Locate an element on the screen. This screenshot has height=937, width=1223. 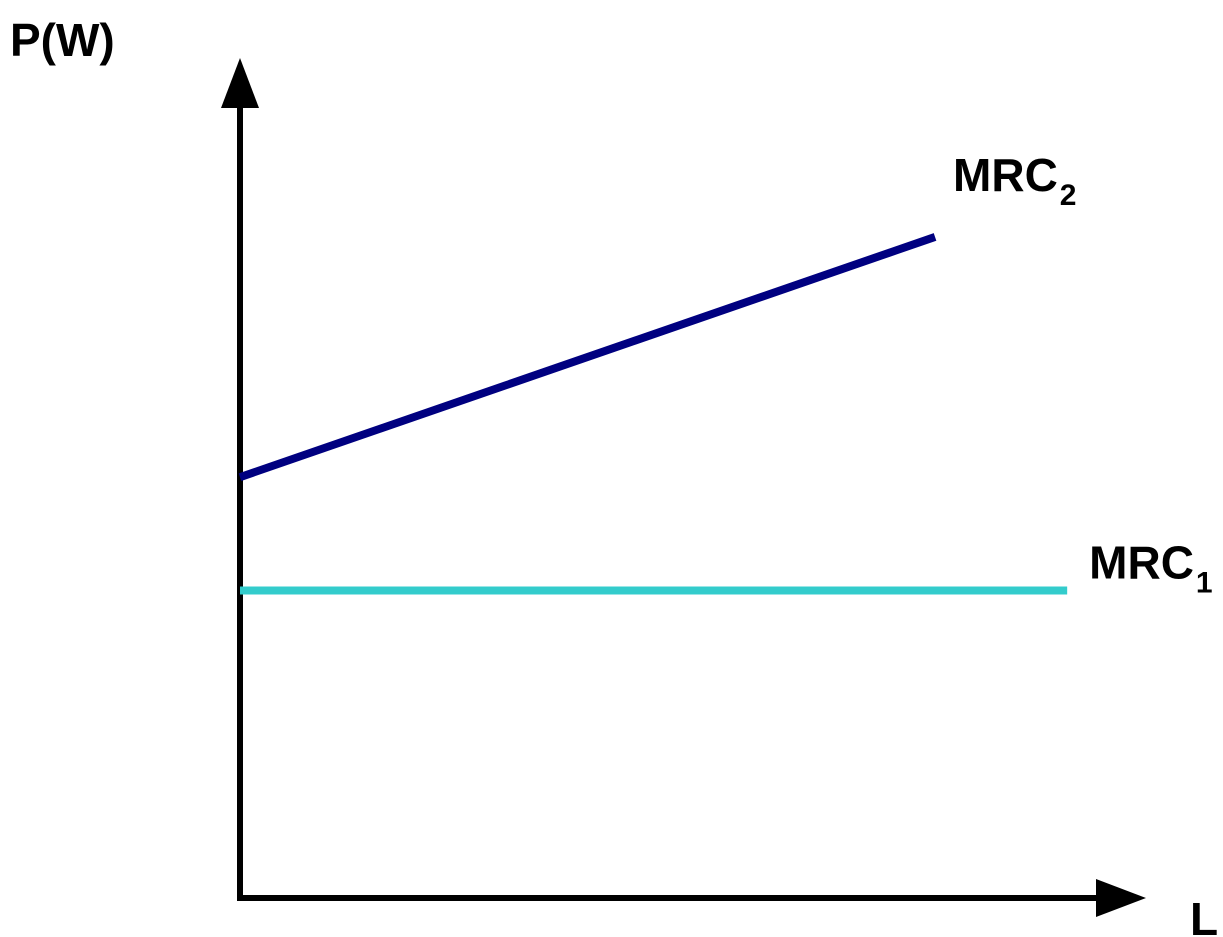
series-label-mrc2: MRC2 is located at coordinates (1014, 180).